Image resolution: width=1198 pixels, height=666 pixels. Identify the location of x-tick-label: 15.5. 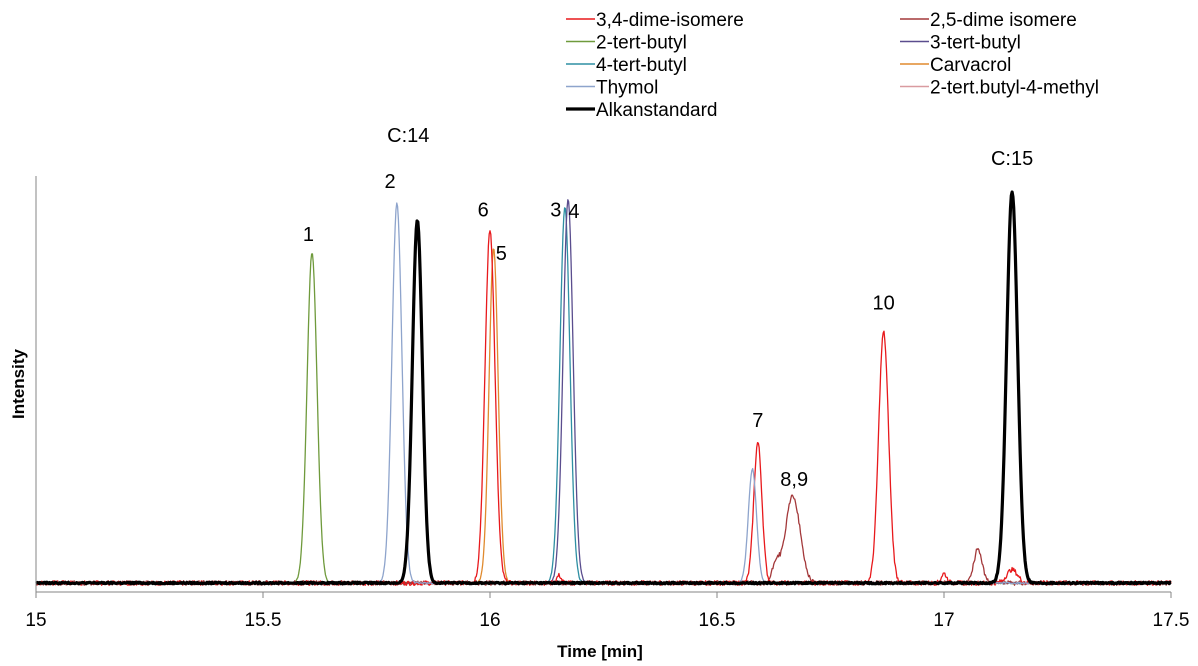
(263, 620).